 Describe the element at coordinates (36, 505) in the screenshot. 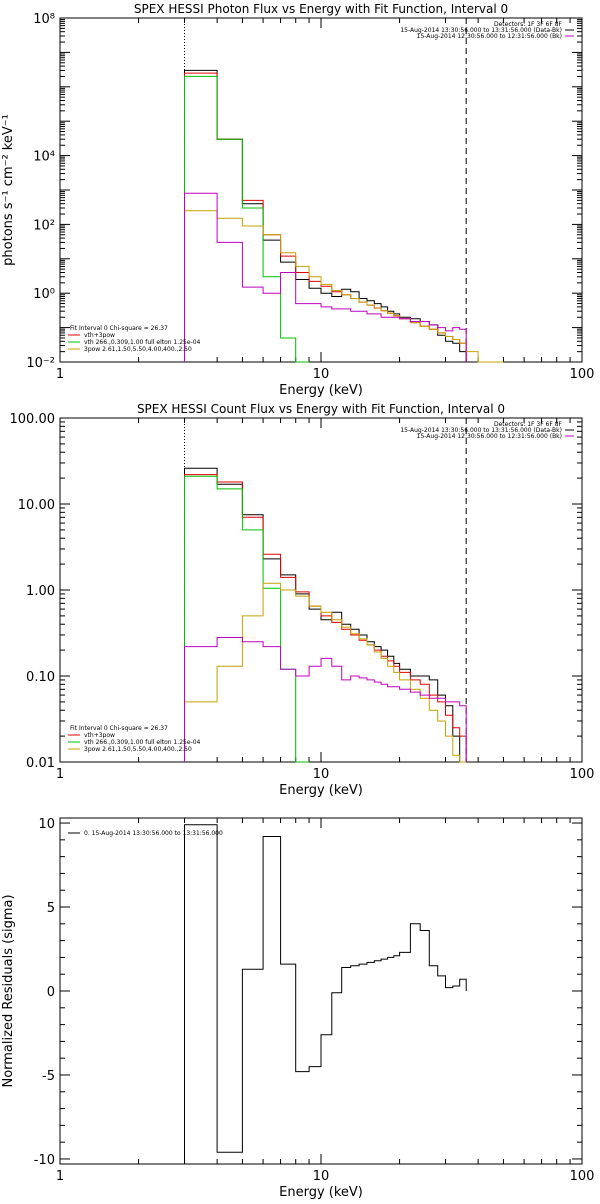

I see `y-tick-label: 10.00` at that location.